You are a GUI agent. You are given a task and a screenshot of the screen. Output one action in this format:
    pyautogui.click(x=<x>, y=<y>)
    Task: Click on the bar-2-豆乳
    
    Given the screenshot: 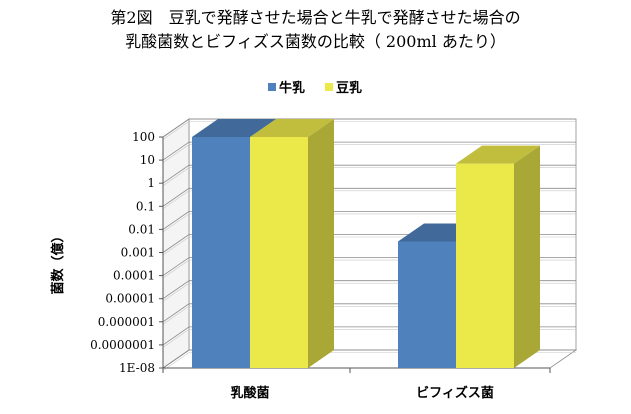 What is the action you would take?
    pyautogui.click(x=498, y=256)
    